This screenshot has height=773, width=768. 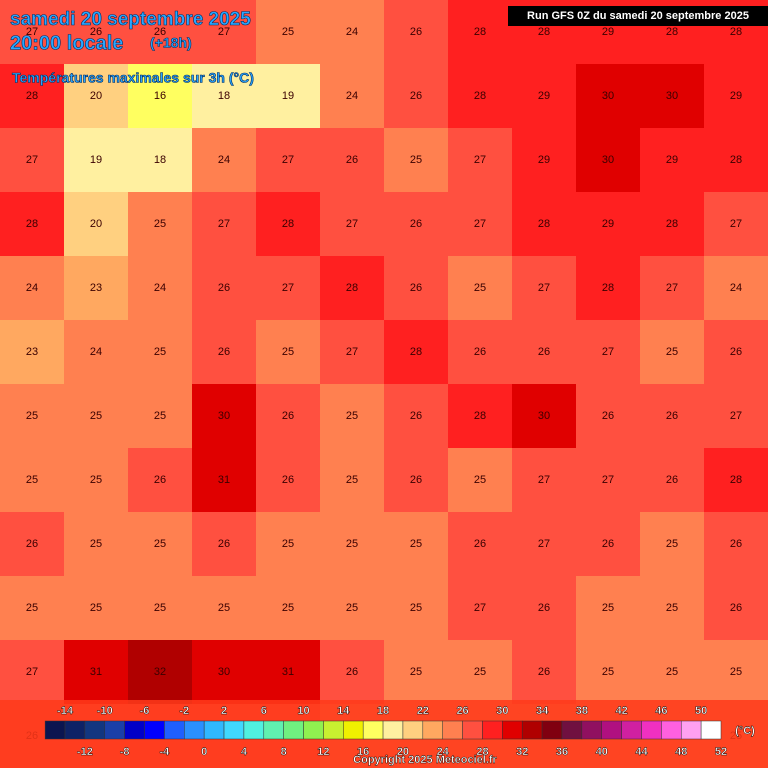 I want to click on legend-label: -10, so click(x=105, y=711).